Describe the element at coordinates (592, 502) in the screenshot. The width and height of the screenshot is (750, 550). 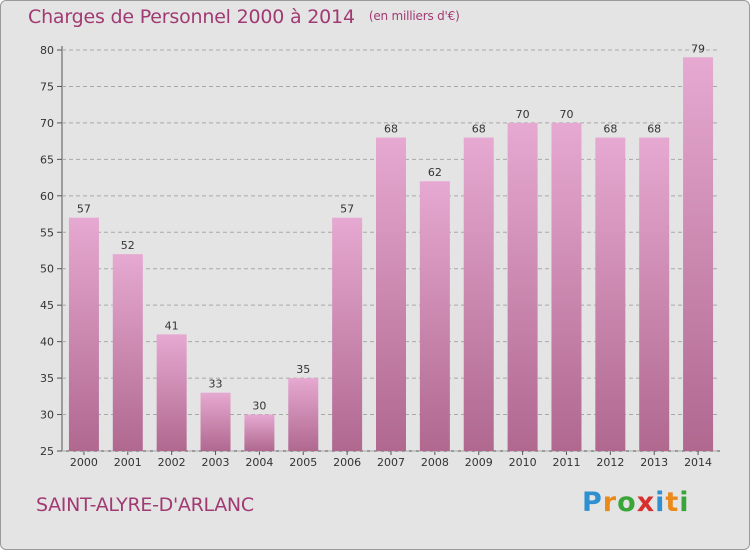
I see `logo-letter: P` at that location.